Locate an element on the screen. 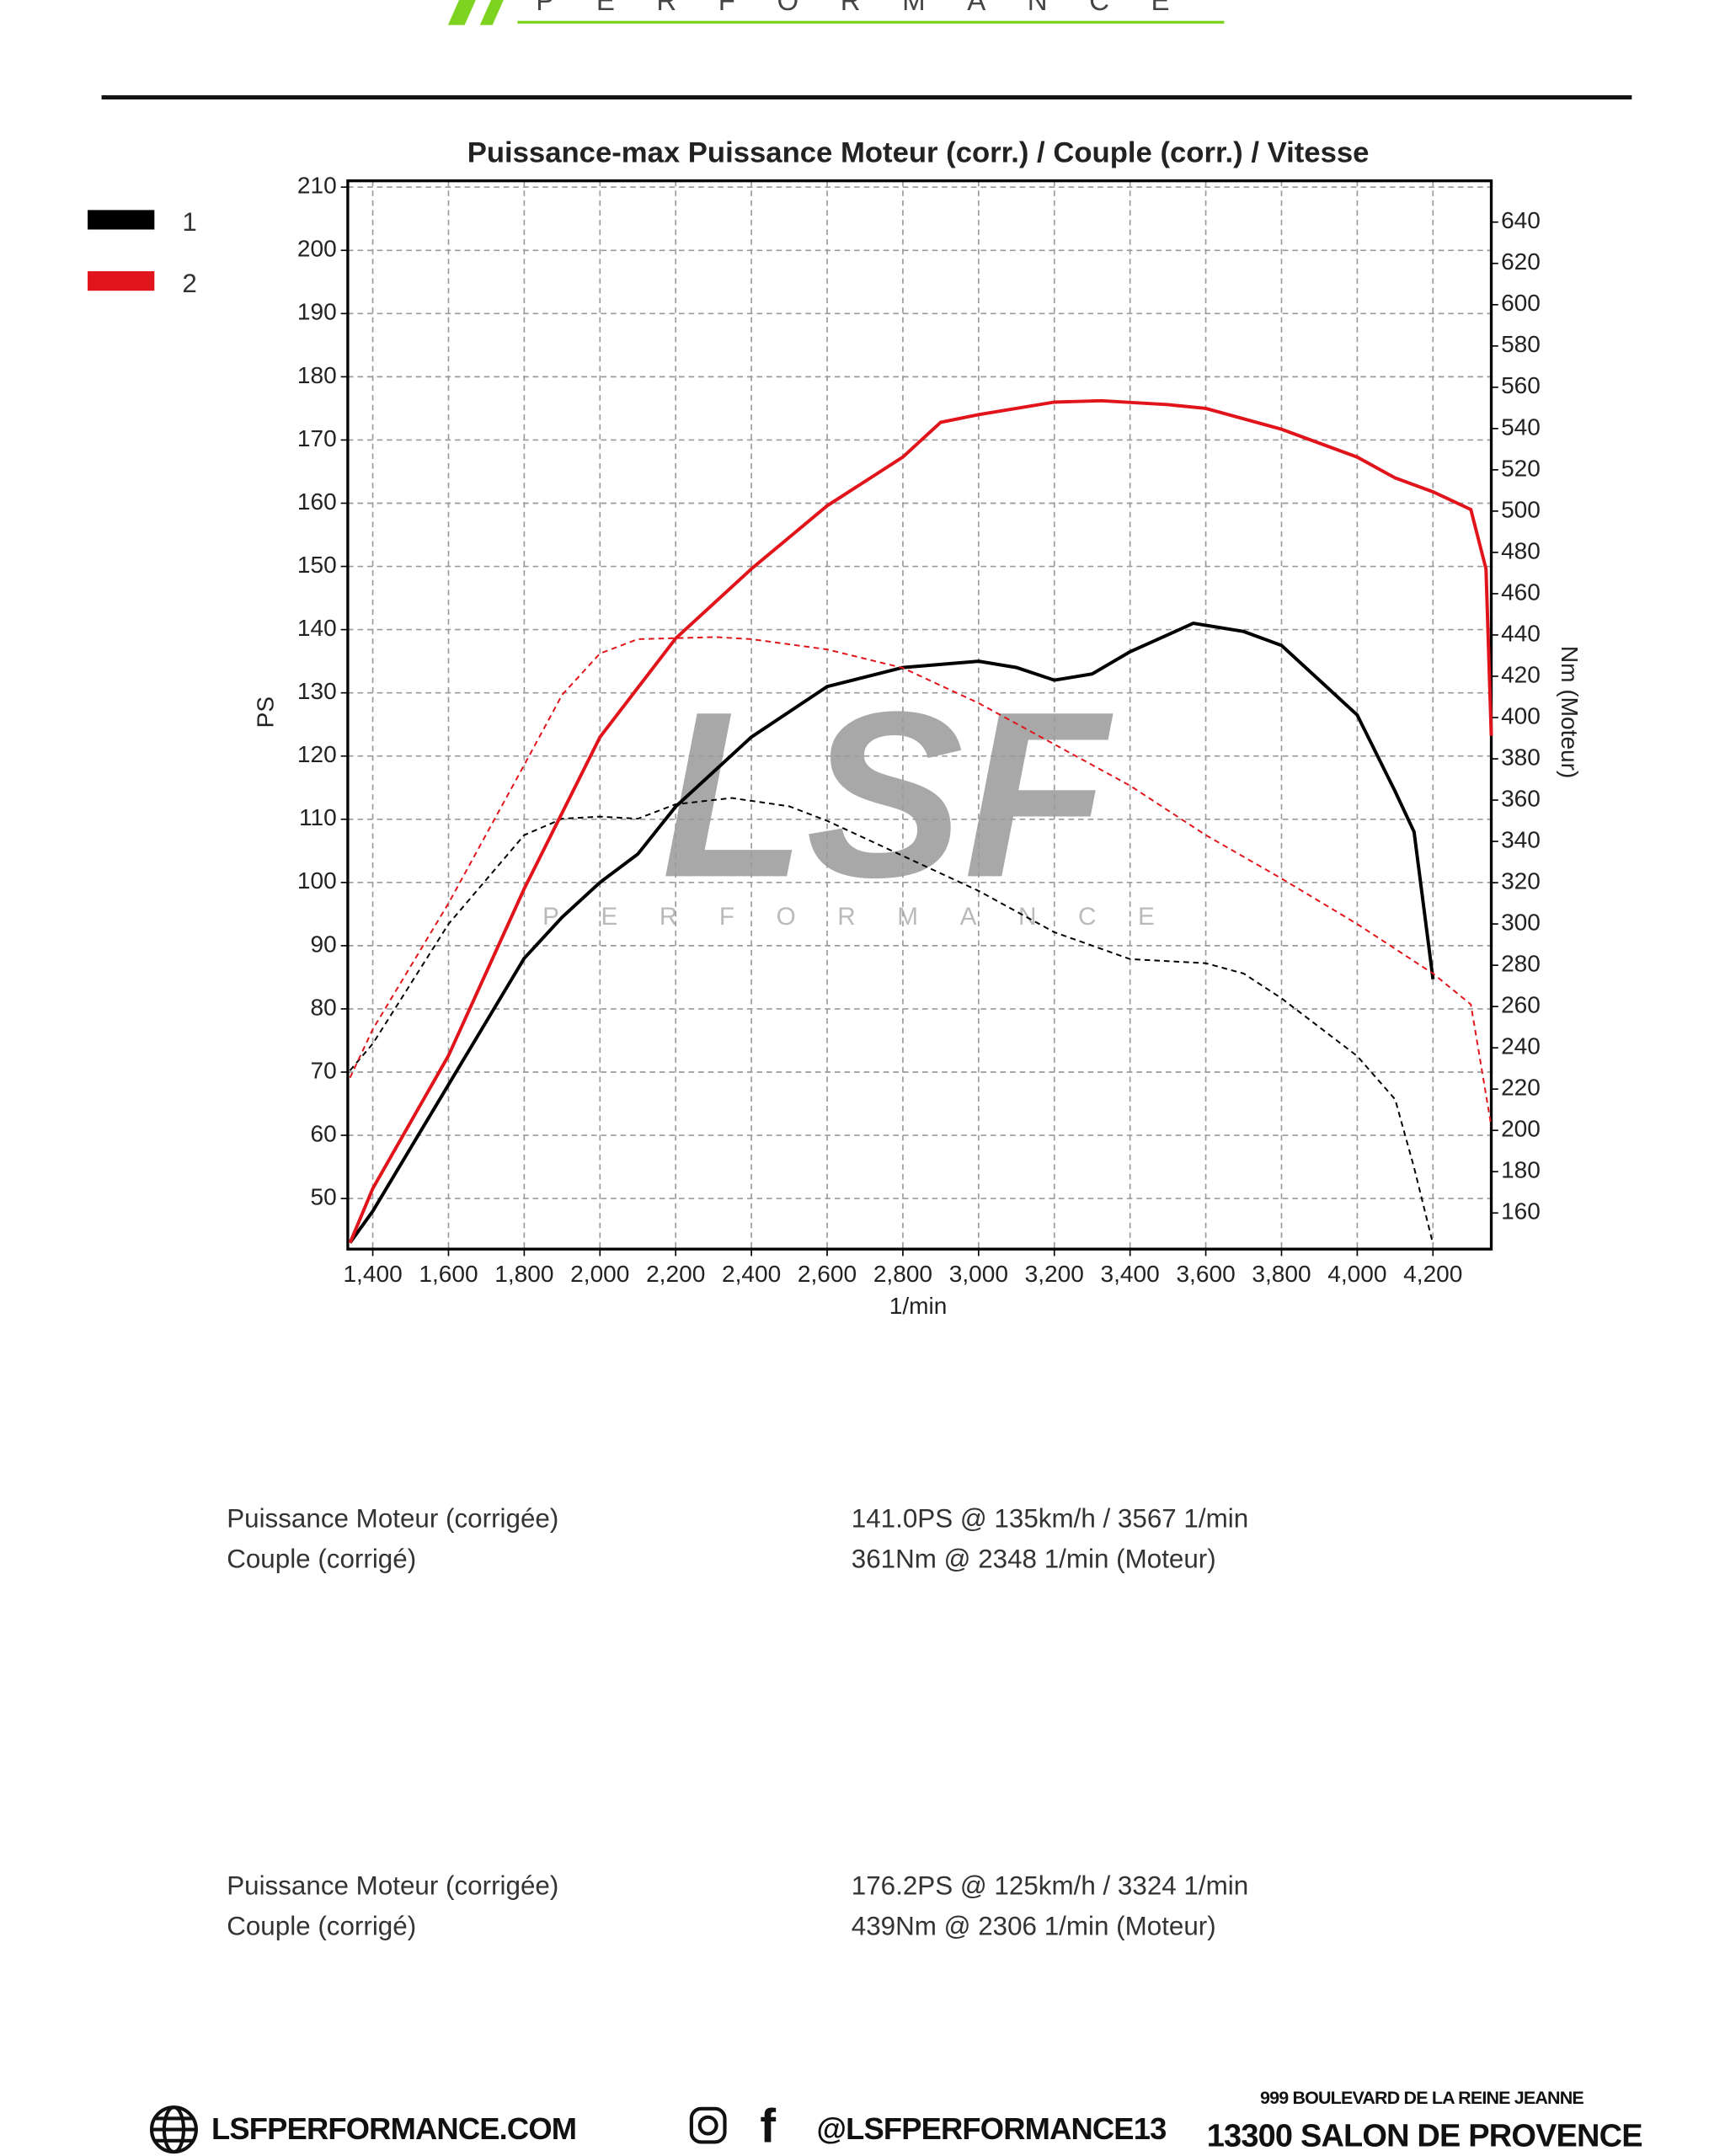 This screenshot has height=2156, width=1725. x-tick-label: 3,200 is located at coordinates (1054, 1274).